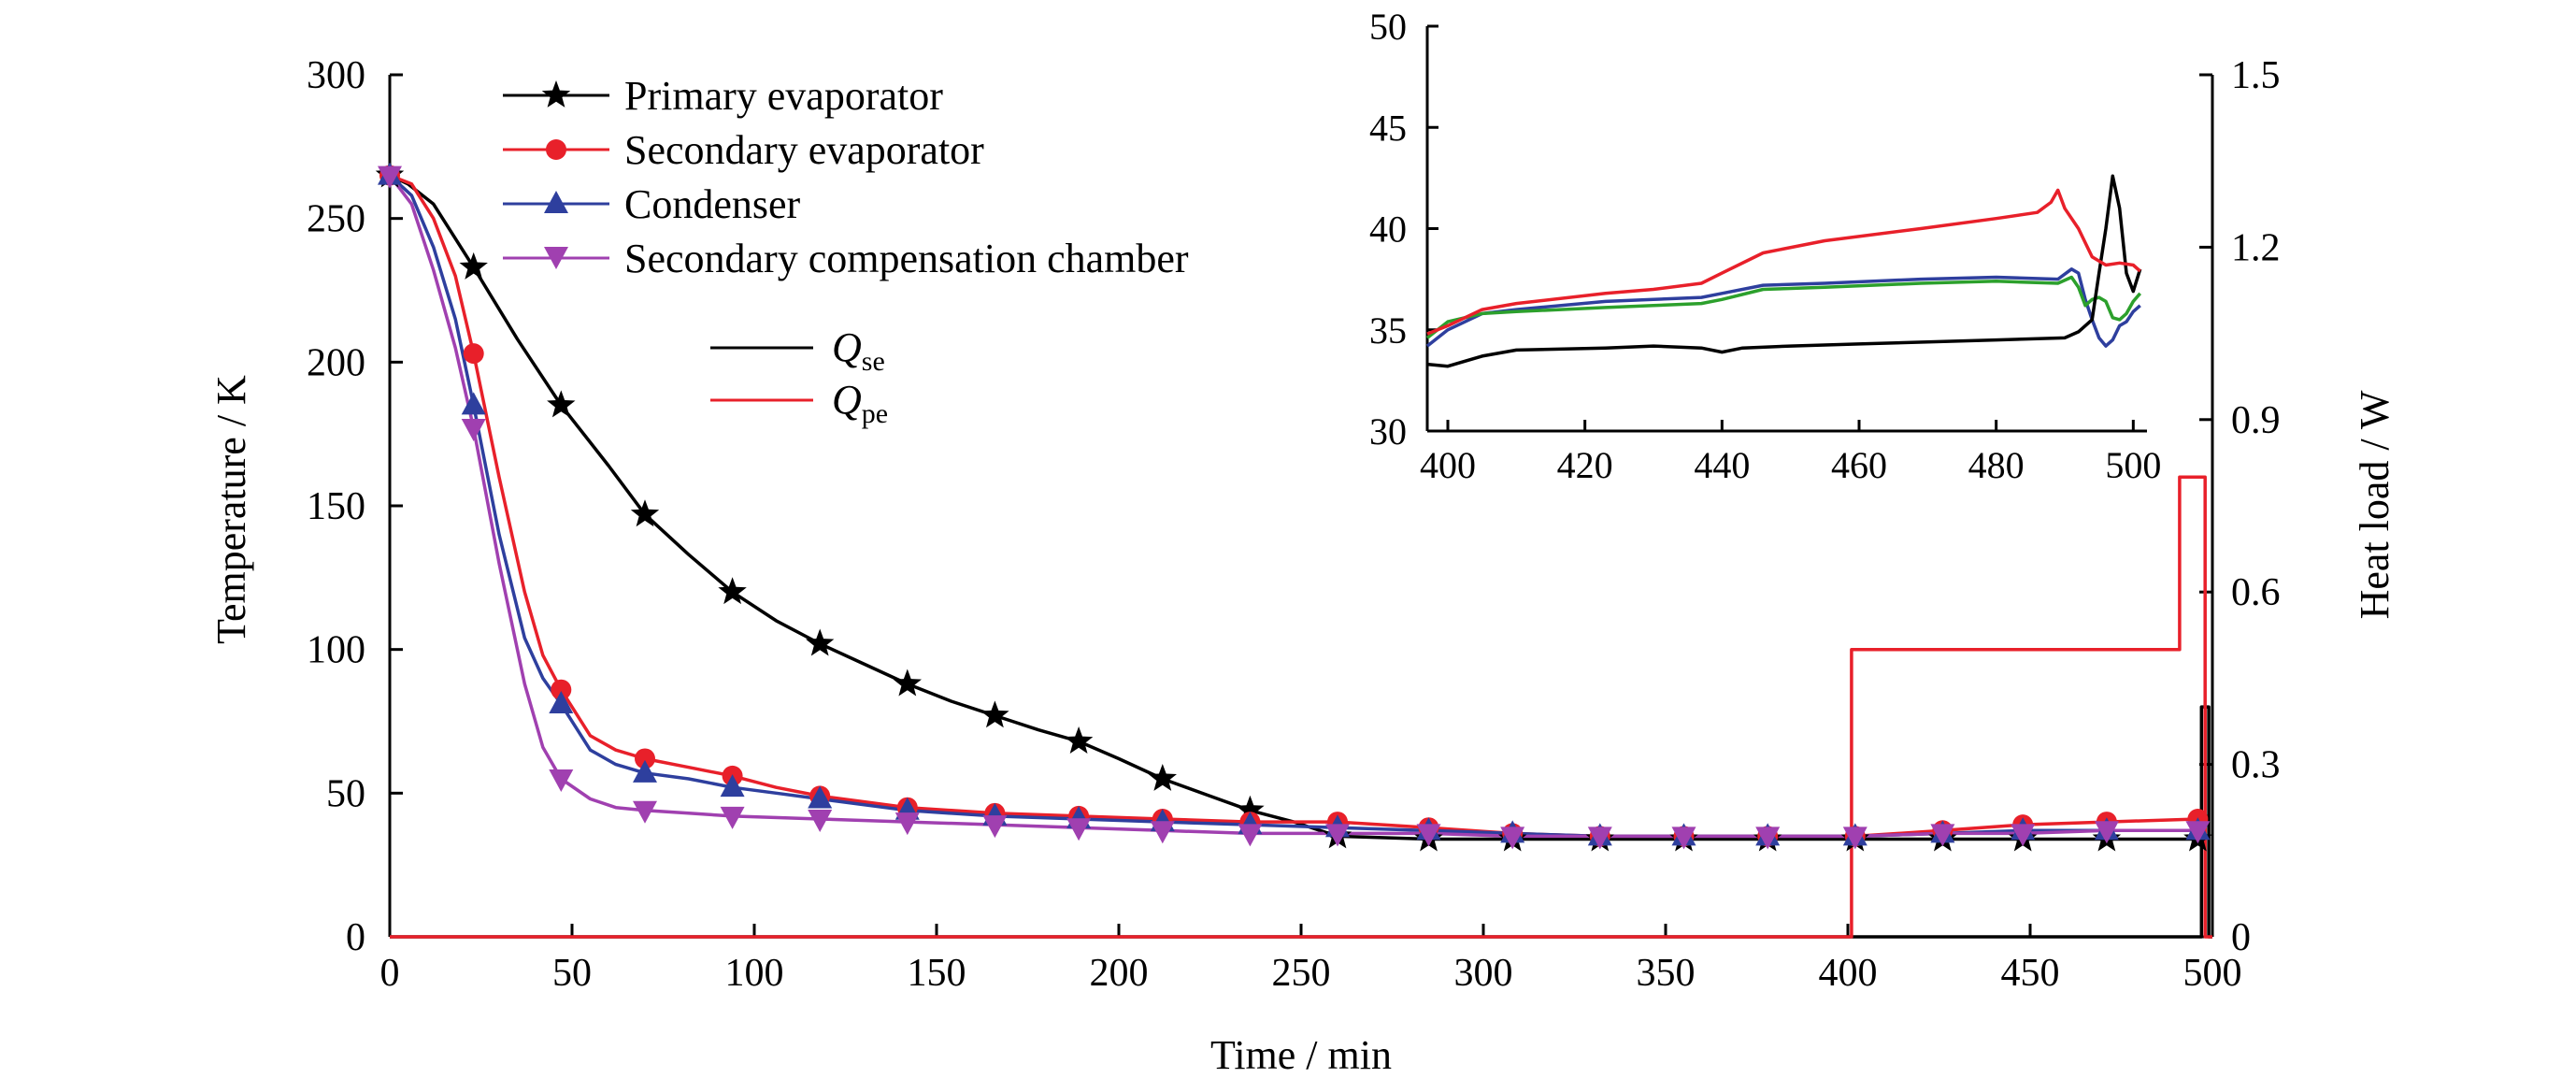 The height and width of the screenshot is (1078, 2576). What do you see at coordinates (1388, 128) in the screenshot?
I see `inset-y-tick-label: 45` at bounding box center [1388, 128].